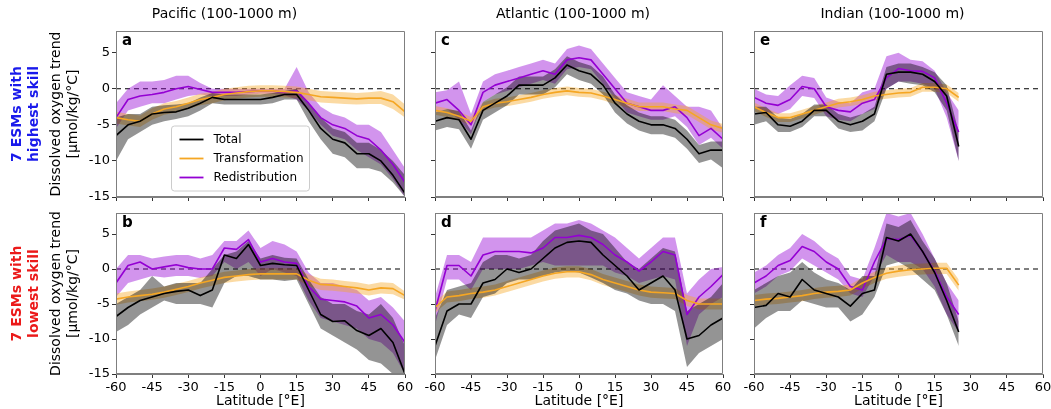 This screenshot has height=409, width=1051. What do you see at coordinates (446, 222) in the screenshot?
I see `annotation: d` at bounding box center [446, 222].